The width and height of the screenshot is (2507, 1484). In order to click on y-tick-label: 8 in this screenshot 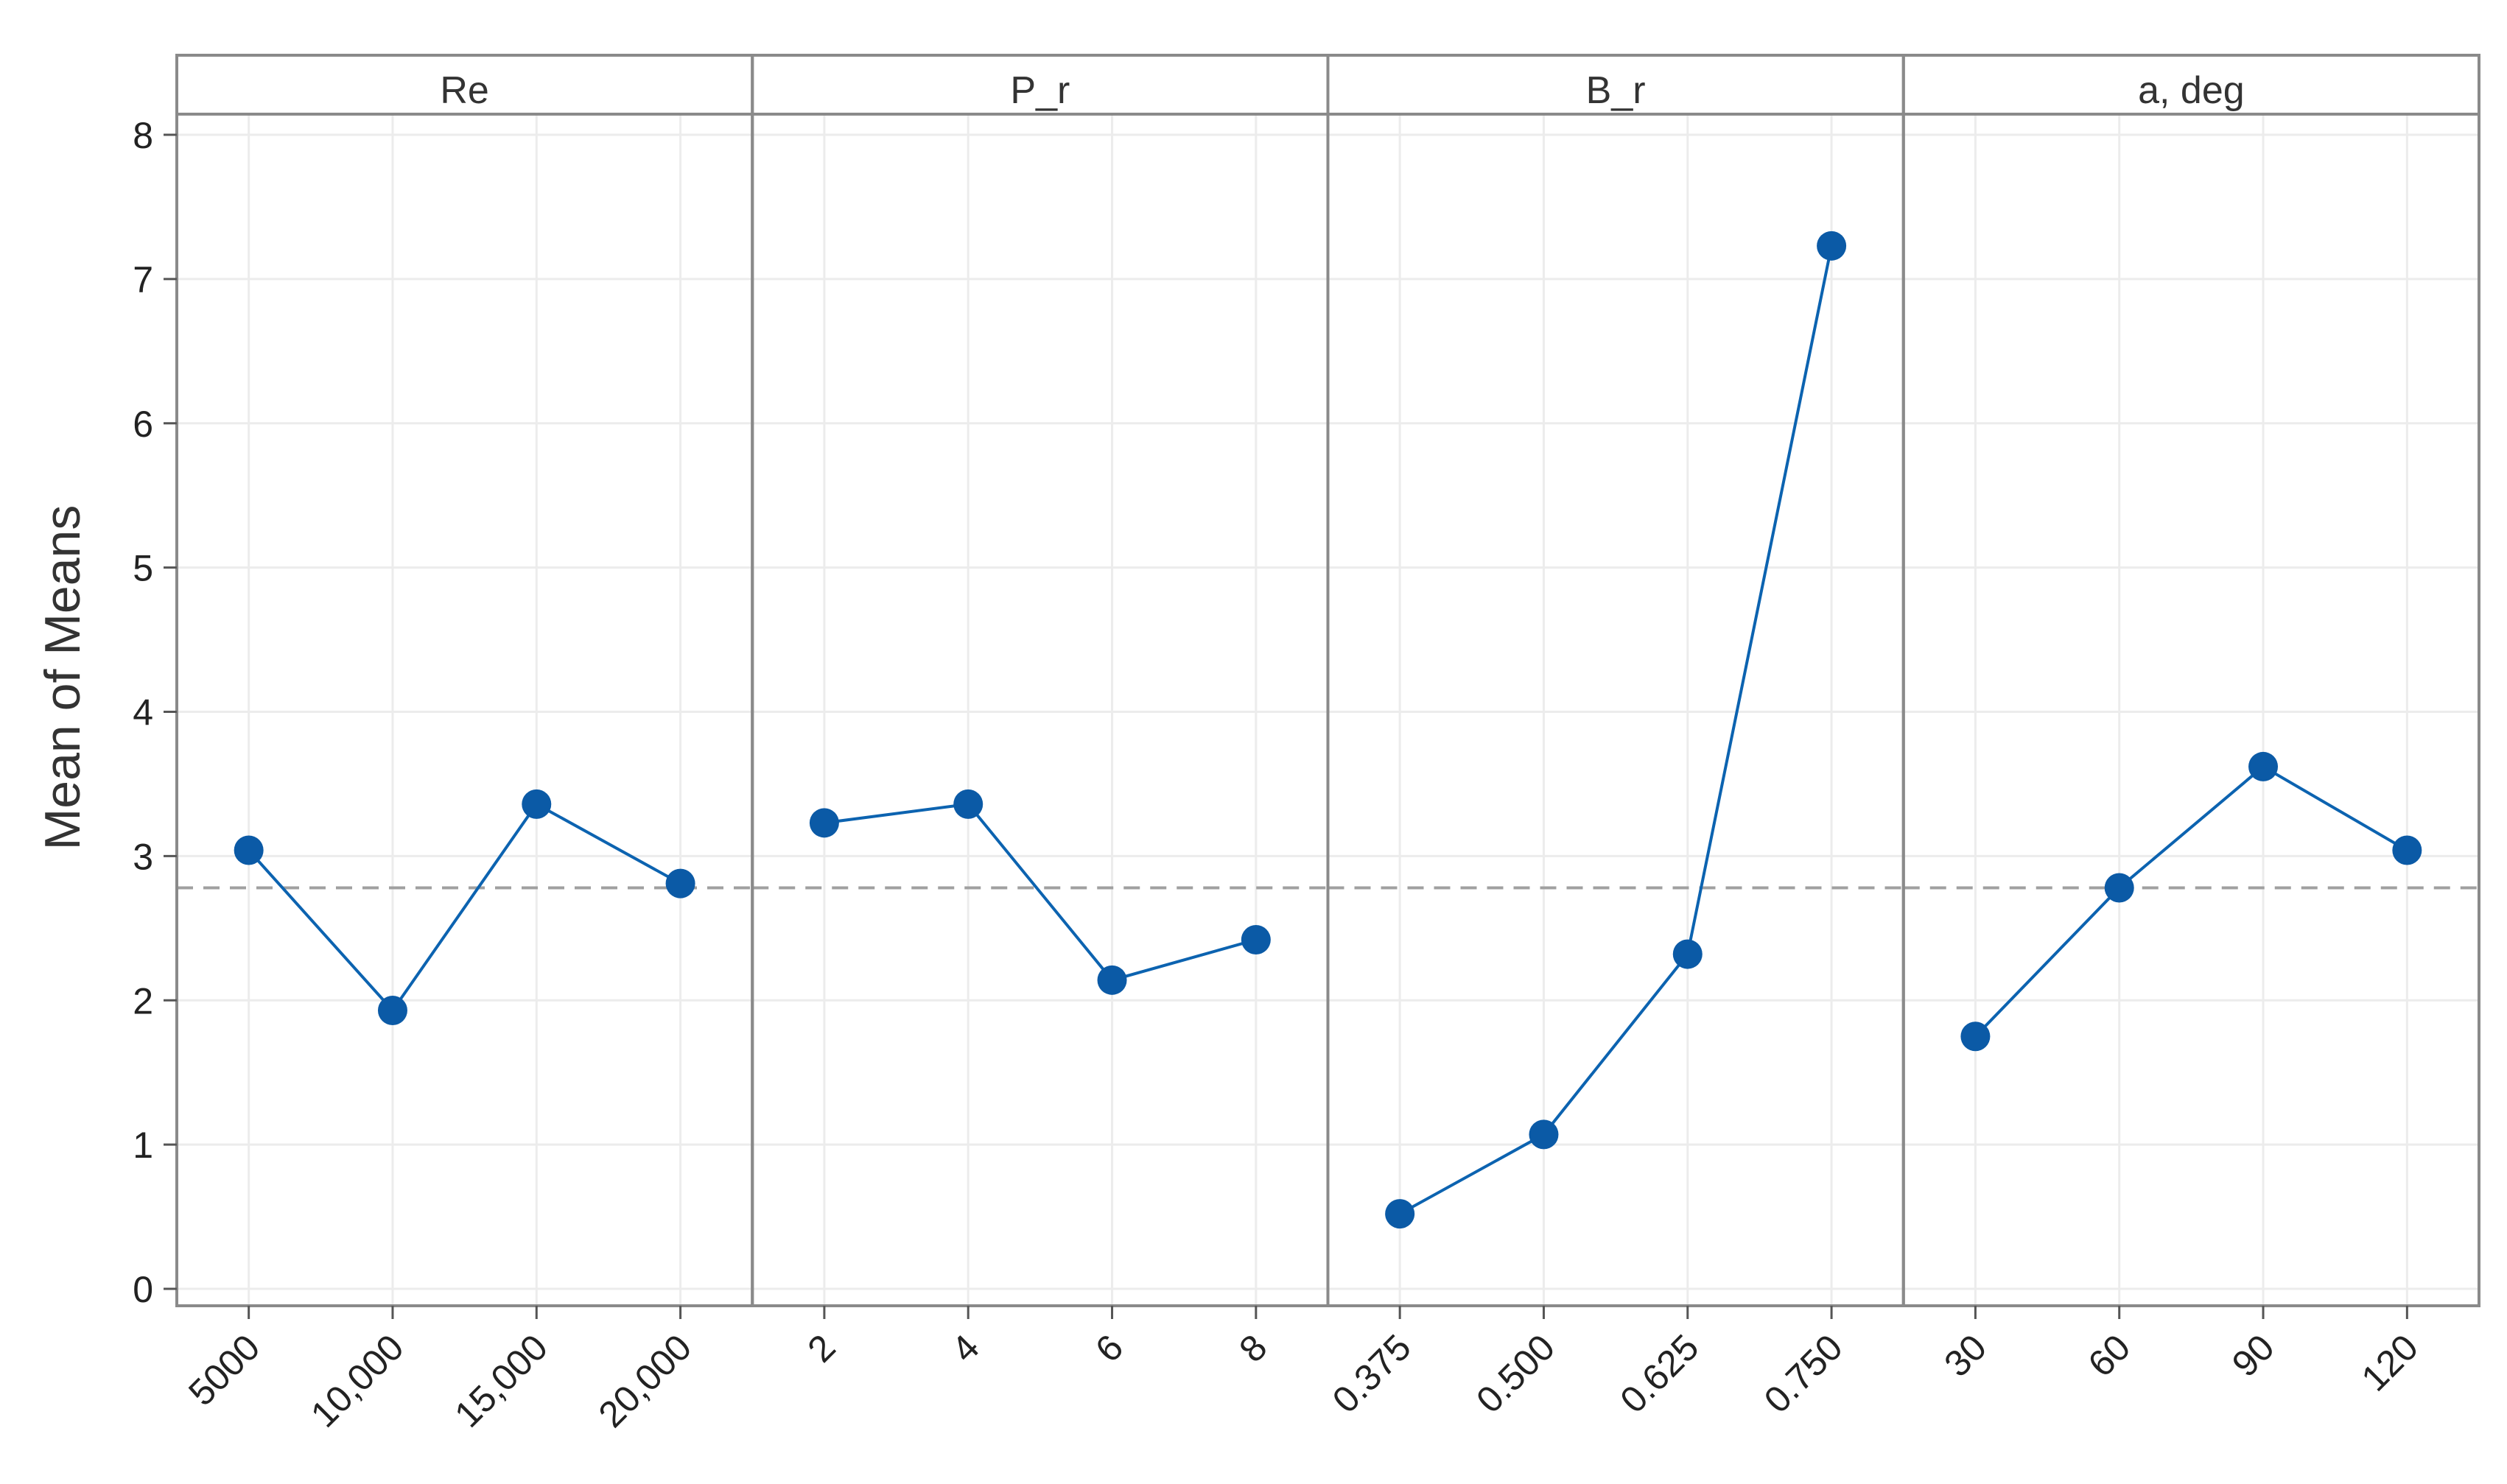, I will do `click(143, 136)`.